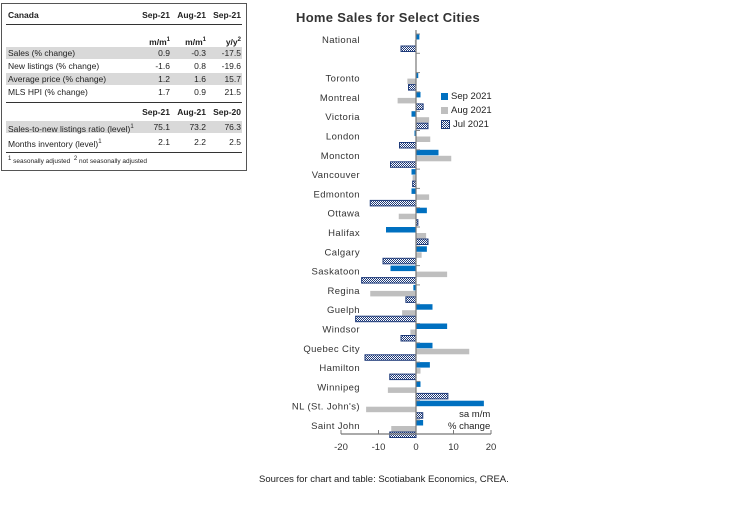  Describe the element at coordinates (491, 447) in the screenshot. I see `x-tick-label: 20` at that location.